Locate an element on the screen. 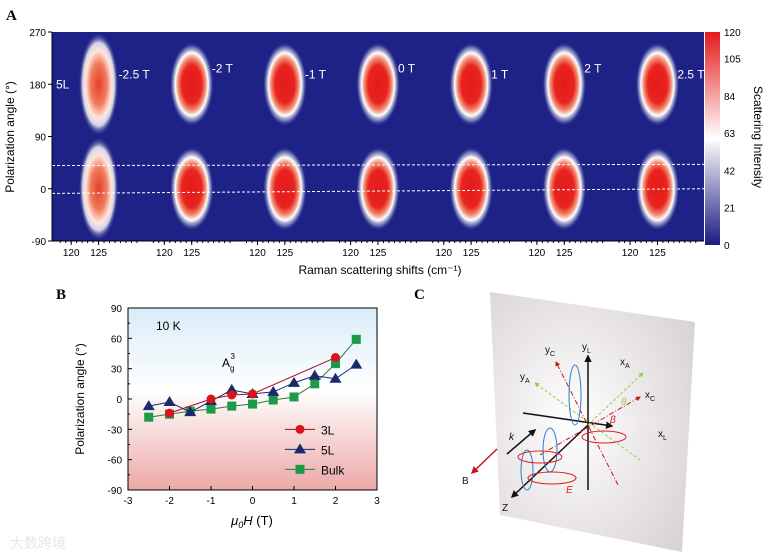 The image size is (768, 560). polarization-diagram: yL xL yC xC yA xA θβ k B E Z is located at coordinates (578, 422).